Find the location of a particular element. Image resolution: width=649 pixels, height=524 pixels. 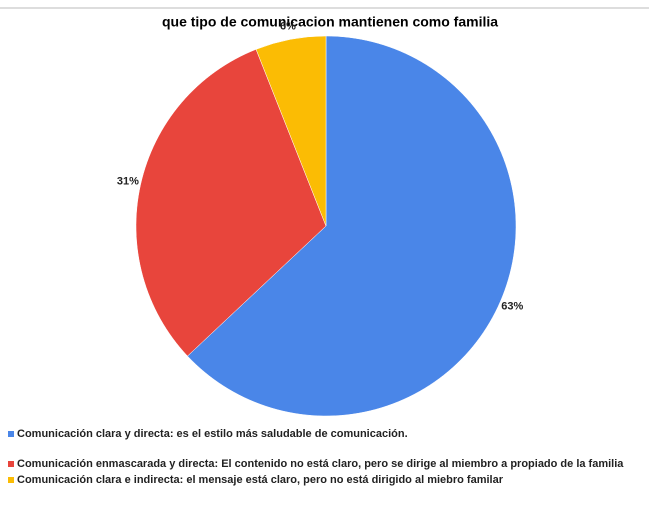

data-label: 6% is located at coordinates (288, 27).